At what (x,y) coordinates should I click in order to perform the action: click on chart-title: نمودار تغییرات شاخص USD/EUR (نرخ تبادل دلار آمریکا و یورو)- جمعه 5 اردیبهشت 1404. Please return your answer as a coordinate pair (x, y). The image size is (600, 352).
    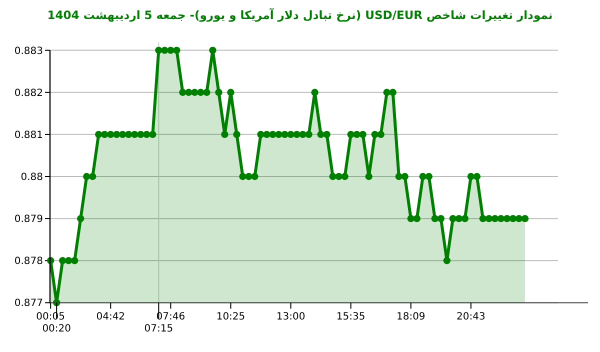
    Looking at the image, I should click on (300, 15).